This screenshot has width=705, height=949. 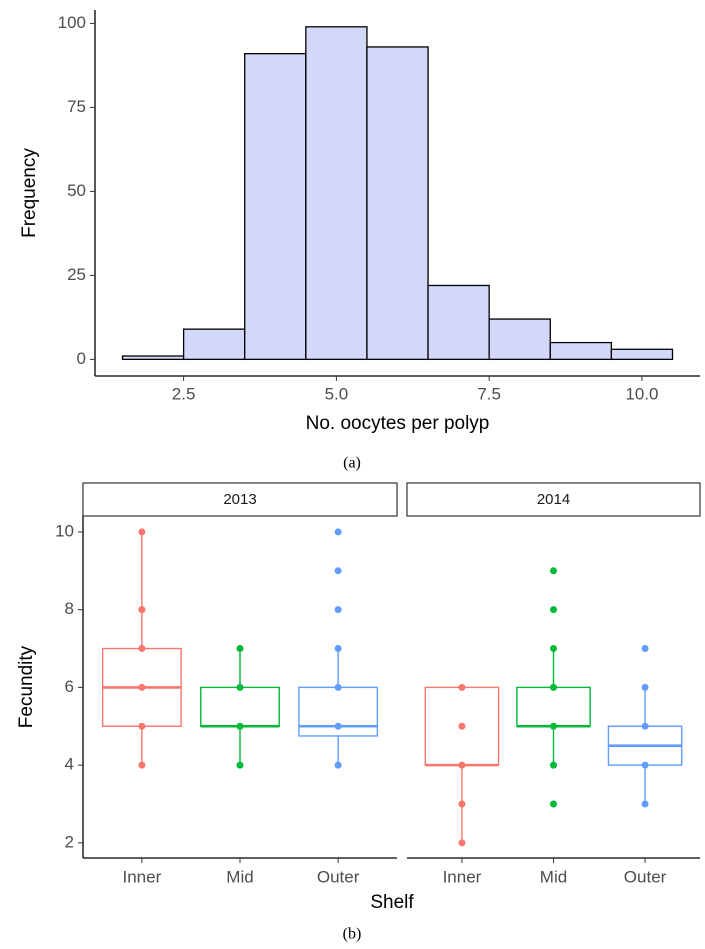 What do you see at coordinates (337, 393) in the screenshot?
I see `x-tick-label: 5.0` at bounding box center [337, 393].